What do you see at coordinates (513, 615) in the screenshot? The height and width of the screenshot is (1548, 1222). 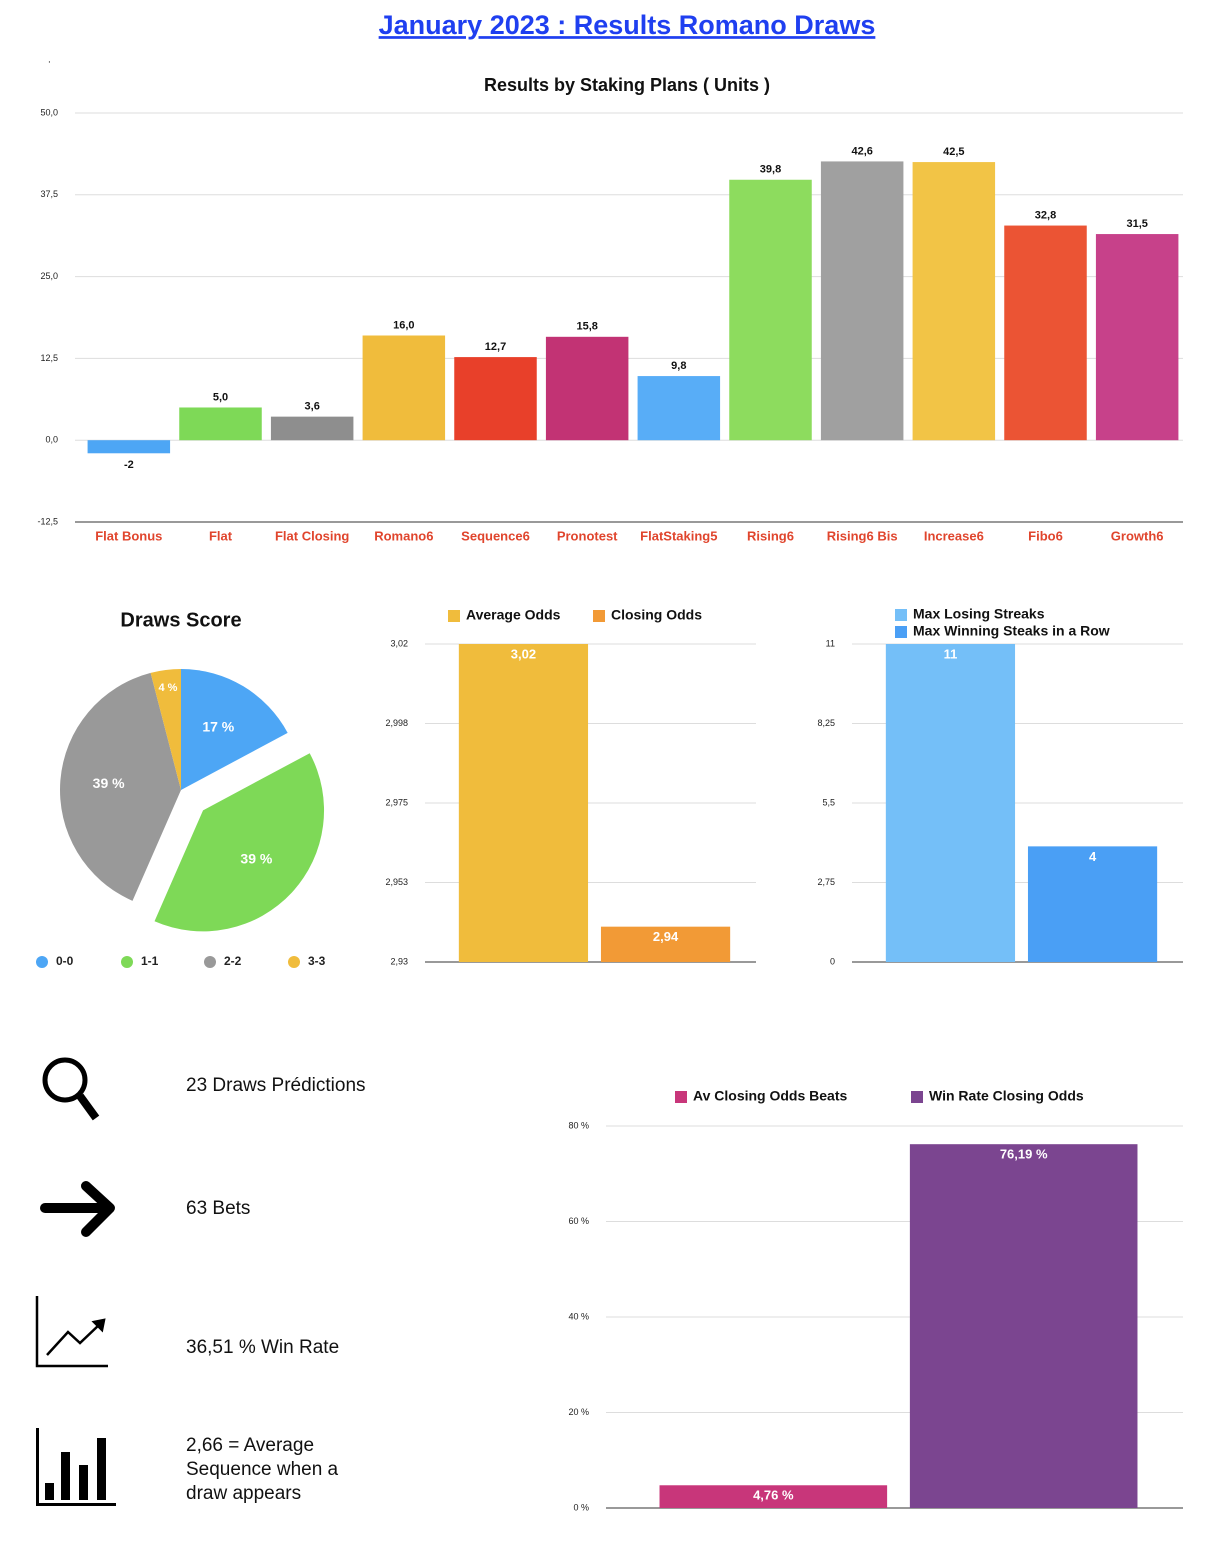 I see `legend-label: Average Odds` at bounding box center [513, 615].